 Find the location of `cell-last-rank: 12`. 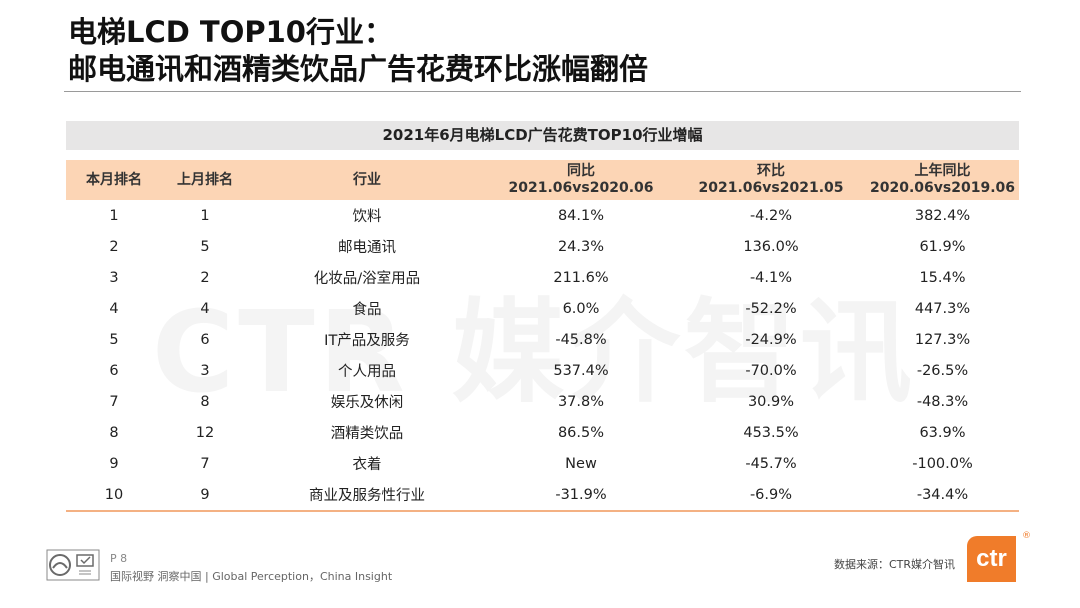

cell-last-rank: 12 is located at coordinates (205, 432).